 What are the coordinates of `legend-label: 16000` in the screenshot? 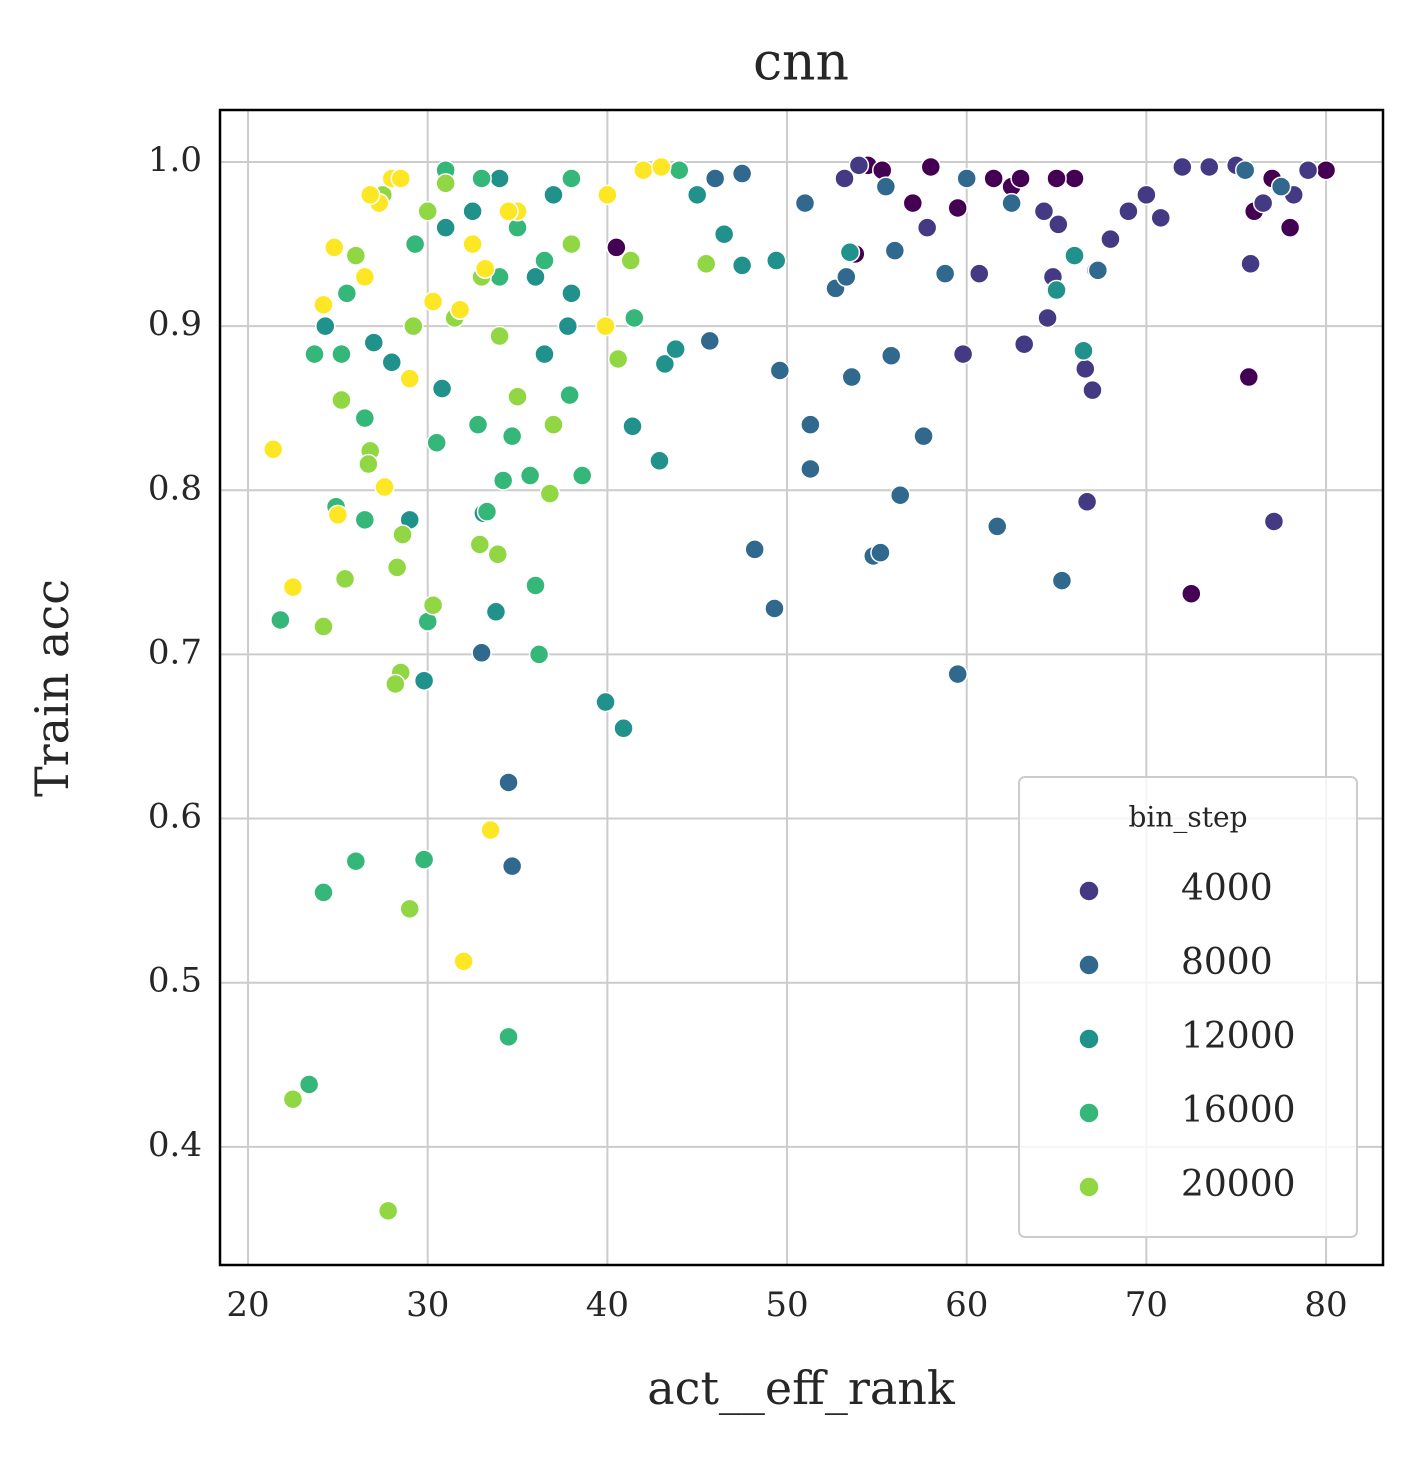 It's located at (1238, 1110).